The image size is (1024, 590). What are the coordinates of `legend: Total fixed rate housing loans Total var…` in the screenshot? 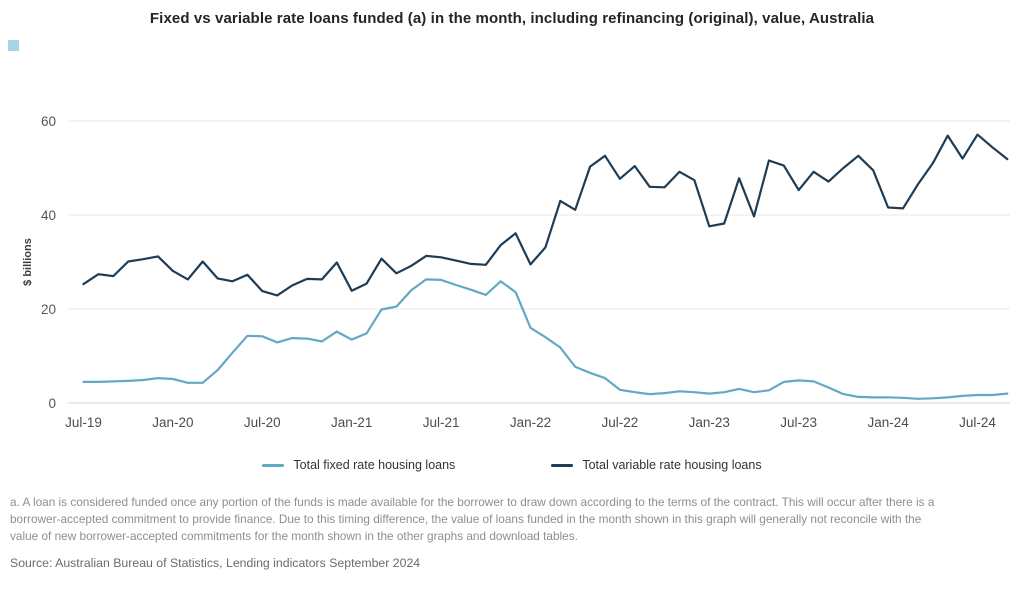 It's located at (512, 465).